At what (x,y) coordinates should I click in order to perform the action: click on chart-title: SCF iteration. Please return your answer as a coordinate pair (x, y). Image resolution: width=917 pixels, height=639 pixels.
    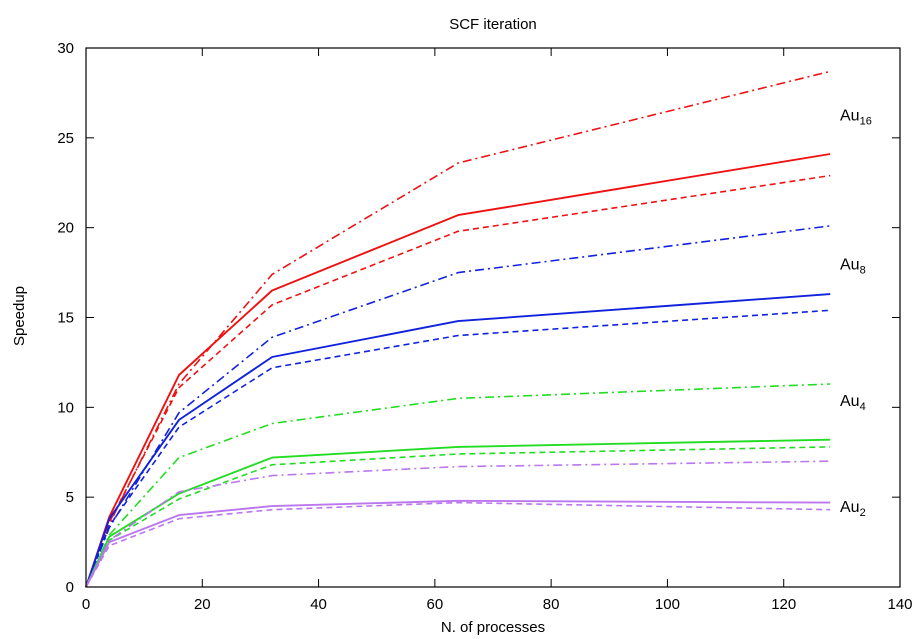
    Looking at the image, I should click on (493, 24).